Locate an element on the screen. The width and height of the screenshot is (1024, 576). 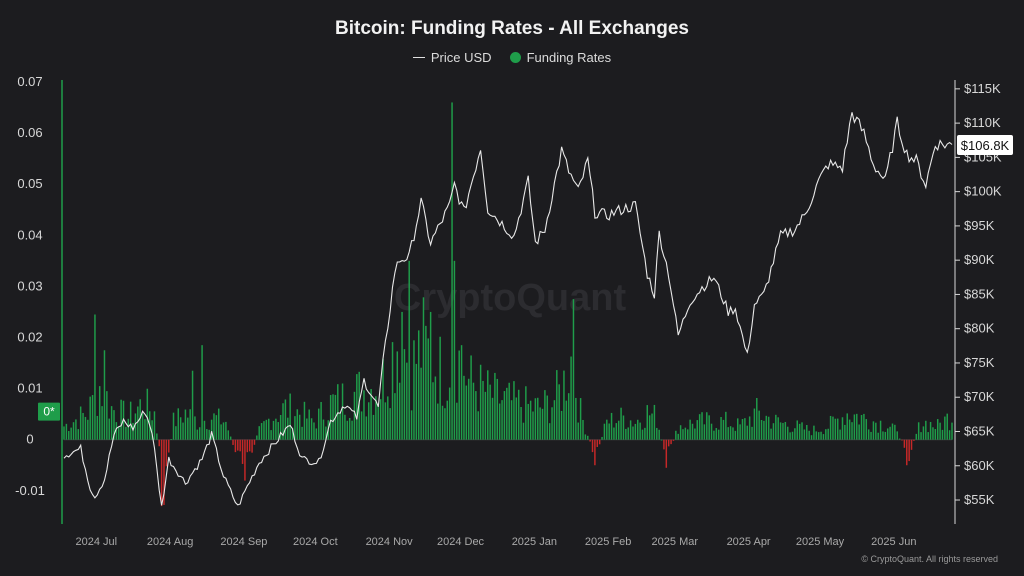
right-tick-label: $115K is located at coordinates (982, 88).